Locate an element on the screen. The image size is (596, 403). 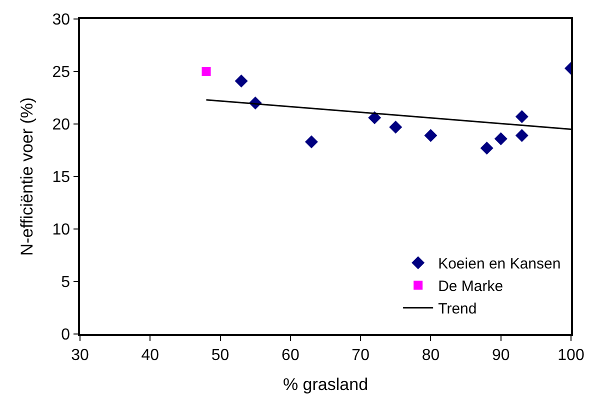
legend-label: De Marke is located at coordinates (471, 287).